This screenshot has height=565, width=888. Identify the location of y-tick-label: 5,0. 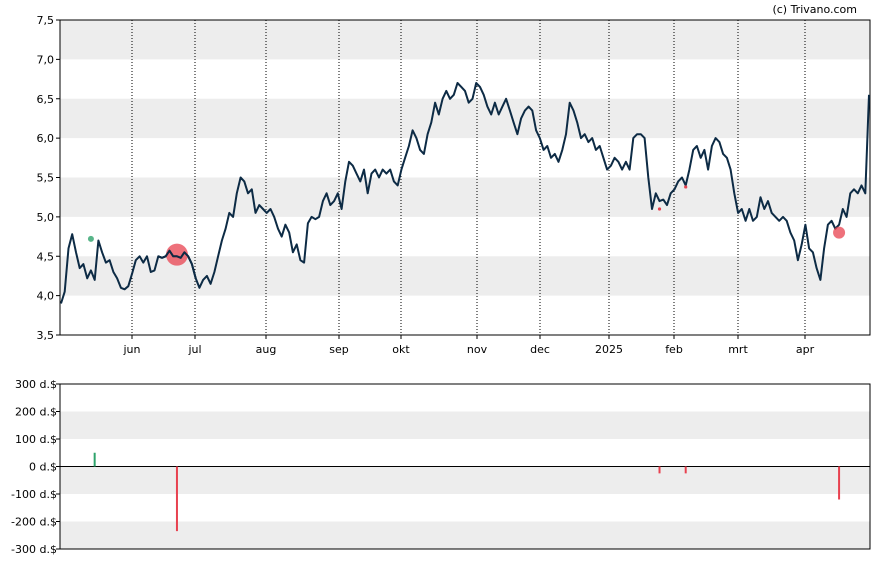
(46, 217).